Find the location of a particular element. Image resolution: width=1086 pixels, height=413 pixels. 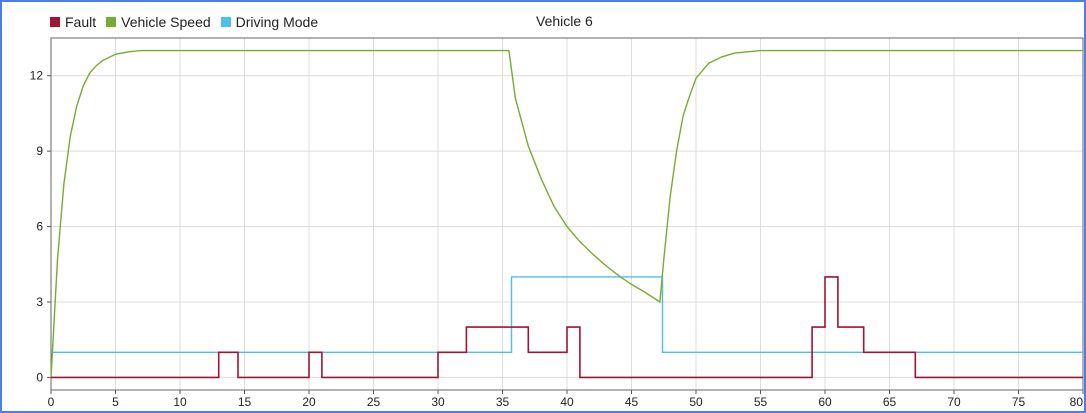

legend-swatch-driving-mode is located at coordinates (225, 22).